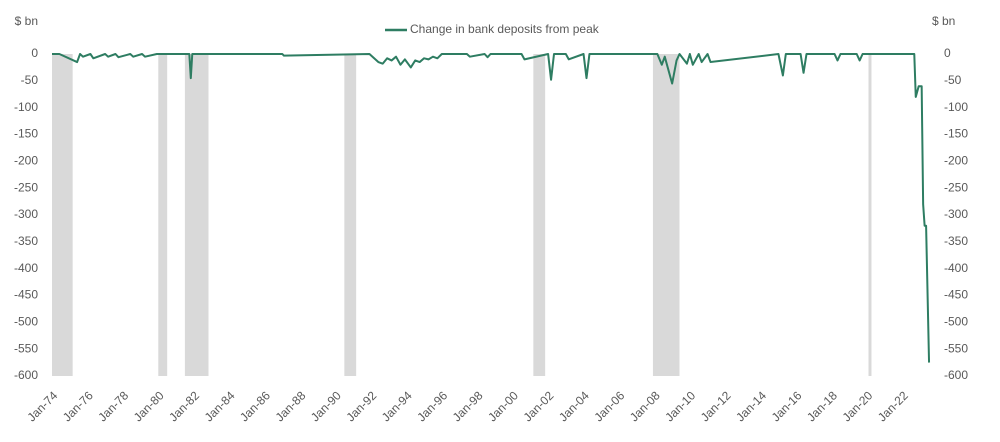 This screenshot has height=442, width=1000. I want to click on y-tick-label: -100, so click(26, 107).